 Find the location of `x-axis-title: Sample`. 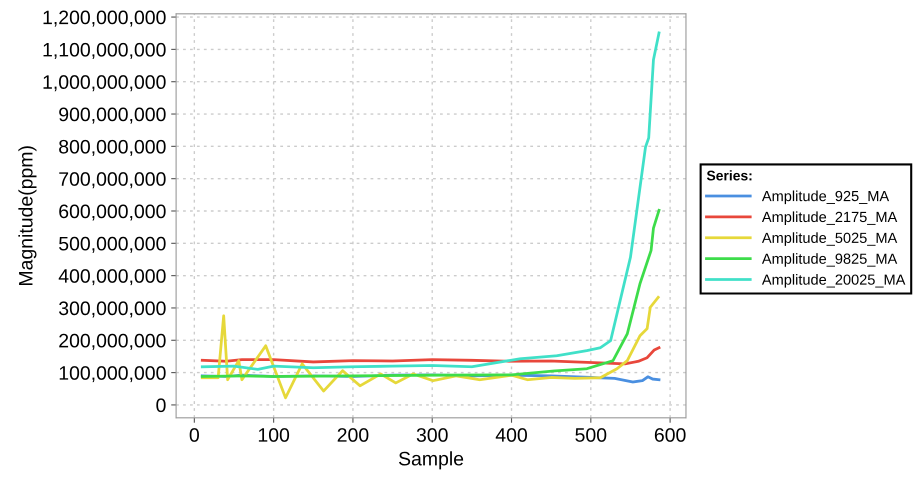

x-axis-title: Sample is located at coordinates (431, 460).